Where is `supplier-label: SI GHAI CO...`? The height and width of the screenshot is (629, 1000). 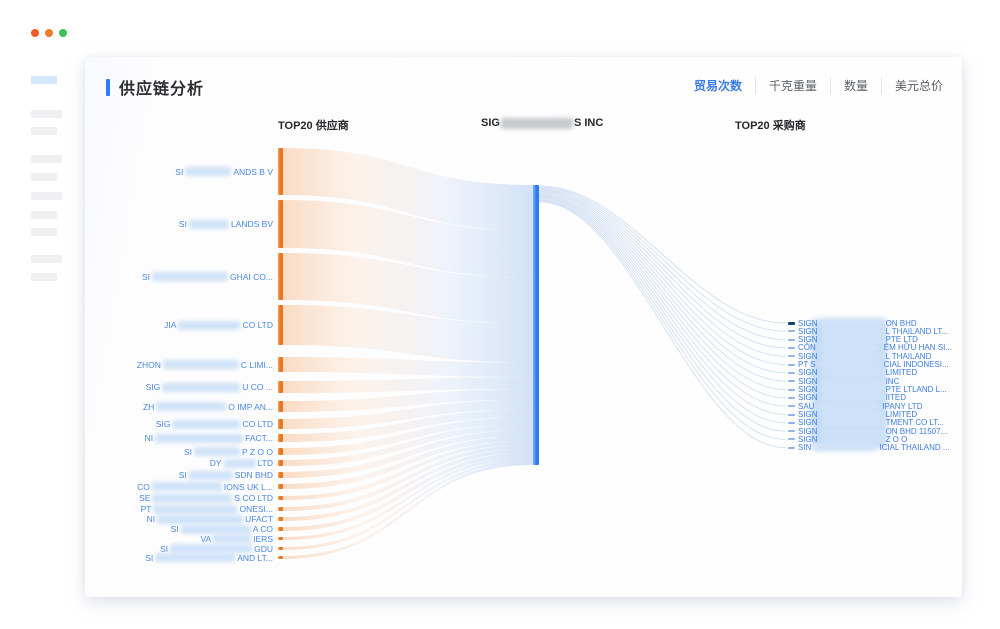
supplier-label: SI GHAI CO... is located at coordinates (207, 277).